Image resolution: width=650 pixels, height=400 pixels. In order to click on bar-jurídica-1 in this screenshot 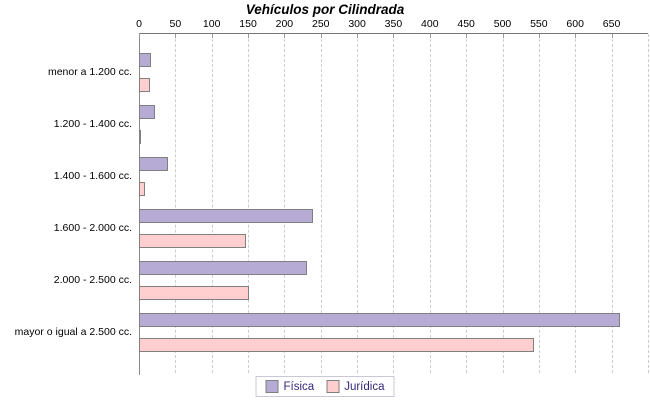, I will do `click(140, 137)`.